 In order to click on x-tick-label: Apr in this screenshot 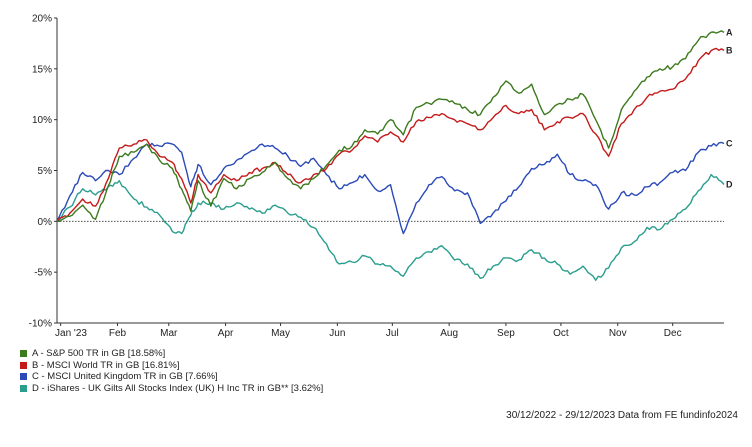, I will do `click(226, 333)`.